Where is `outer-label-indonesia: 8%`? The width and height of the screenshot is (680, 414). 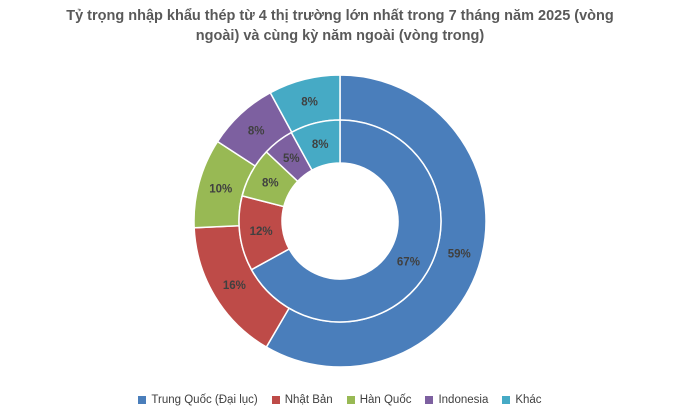
outer-label-indonesia: 8% is located at coordinates (256, 131).